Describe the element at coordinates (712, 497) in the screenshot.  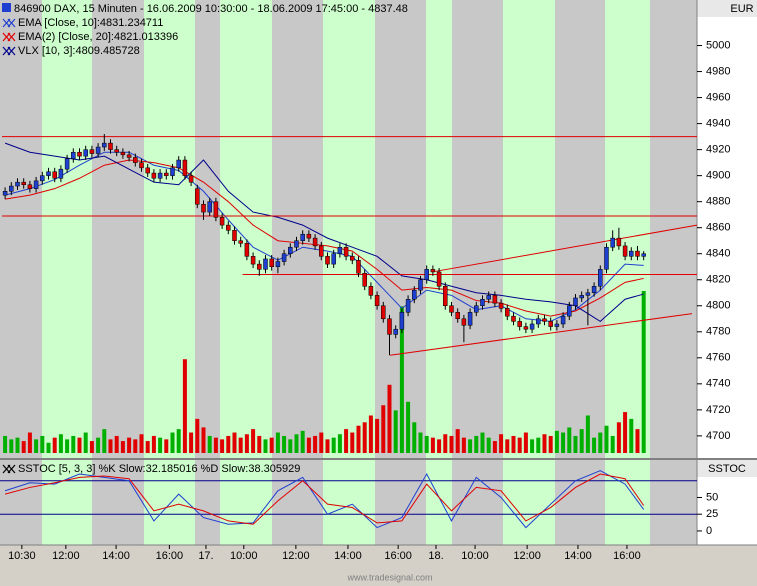
I see `y-tick-label: 50` at that location.